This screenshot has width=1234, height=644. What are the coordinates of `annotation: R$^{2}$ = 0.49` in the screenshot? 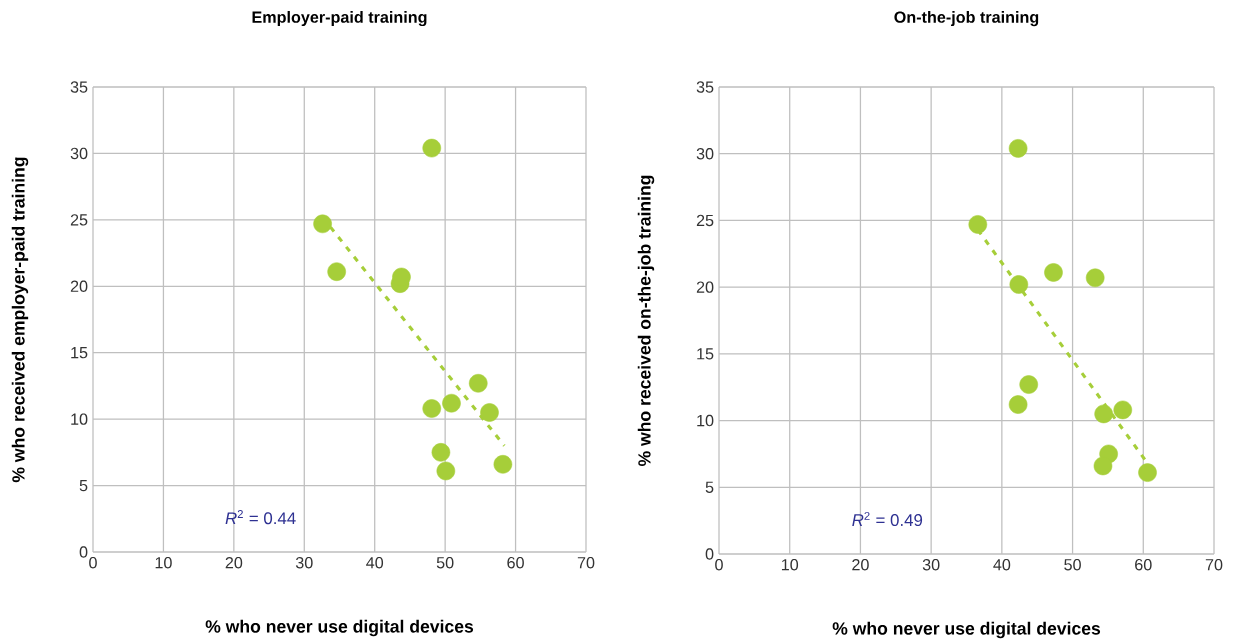 It's located at (887, 519).